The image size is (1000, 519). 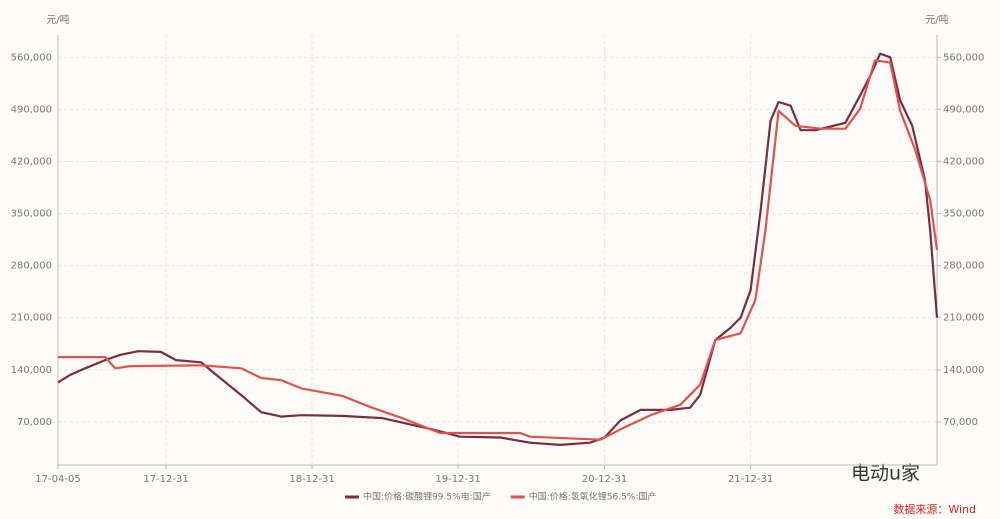 I want to click on legend-label: 中国:价格:碳酸锂99.5%电:国产, so click(x=427, y=497).